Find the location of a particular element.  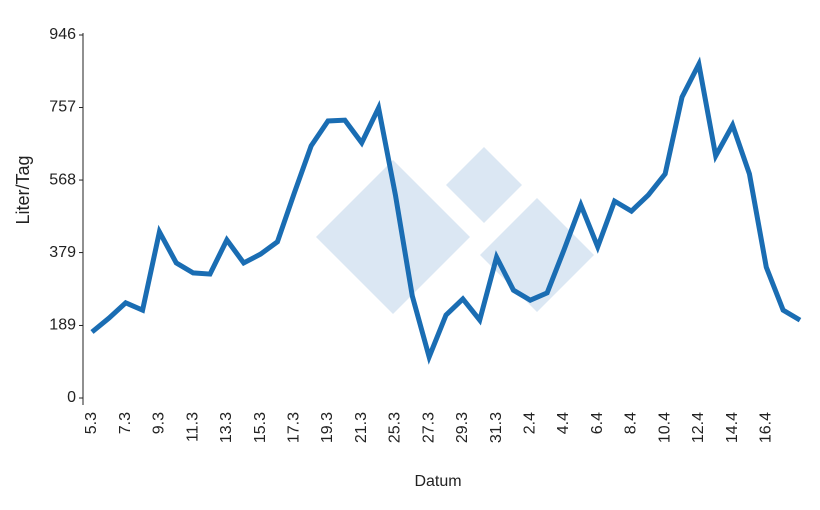

y-tick-label: 946 is located at coordinates (62, 34).